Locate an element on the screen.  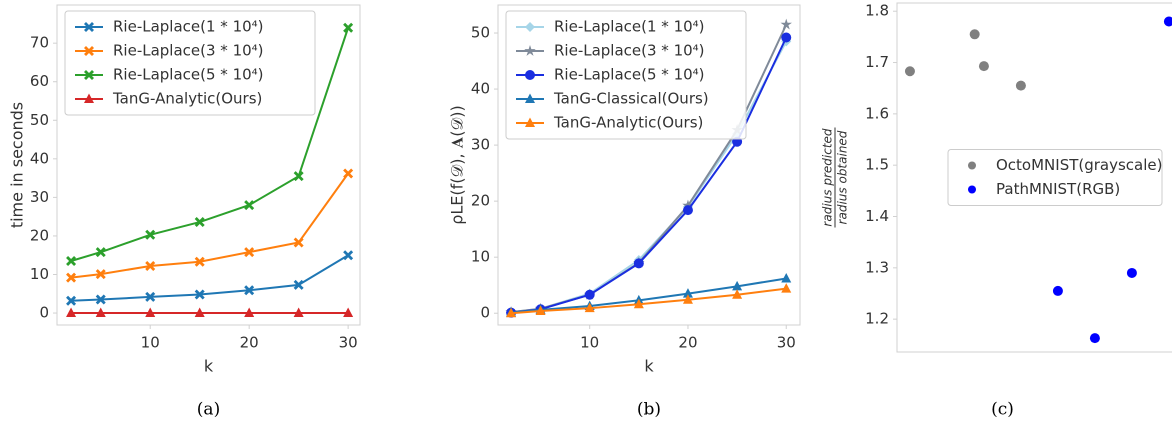
legend-label: Rie-Laplace(1 * 10⁴) is located at coordinates (188, 27).